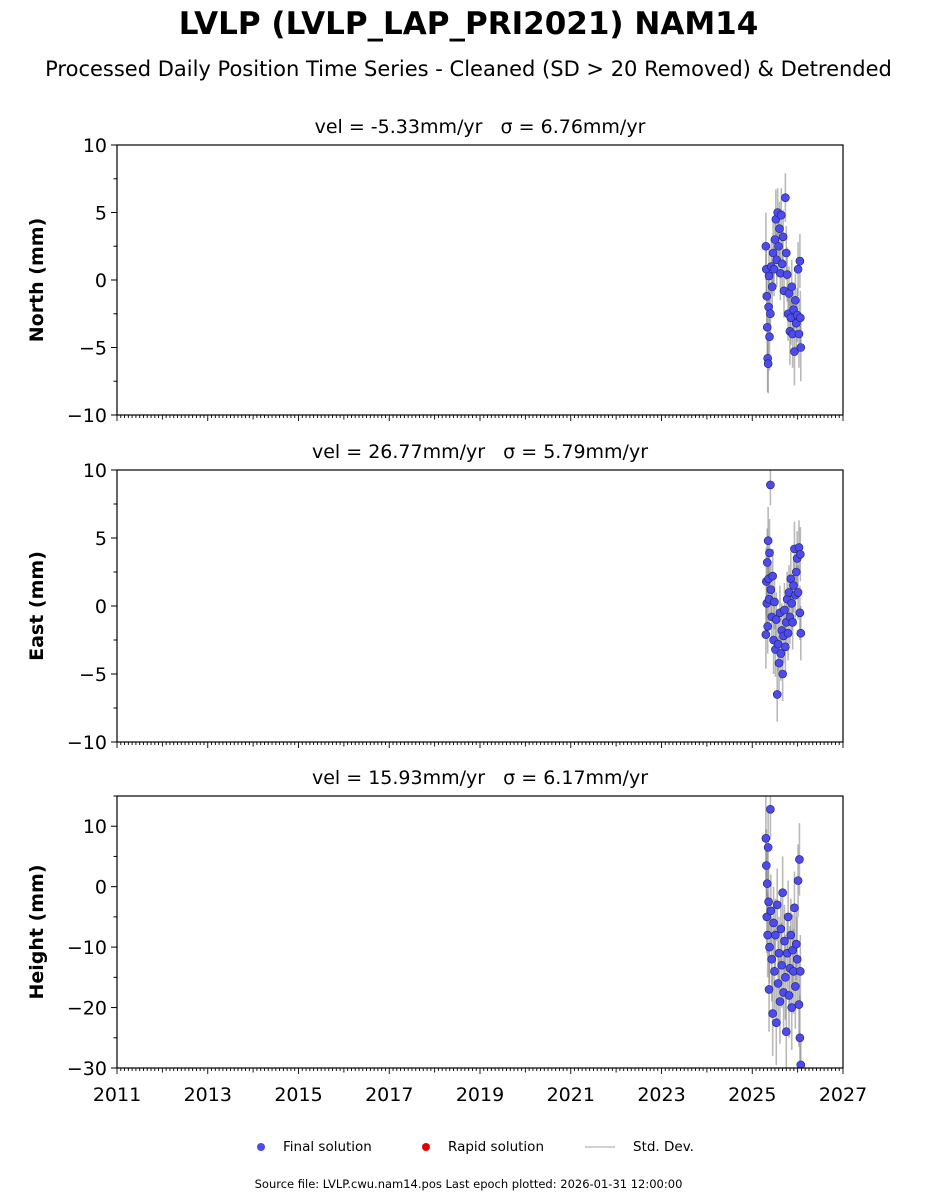 The image size is (937, 1200). What do you see at coordinates (480, 1095) in the screenshot?
I see `x-tick-label: 2019` at bounding box center [480, 1095].